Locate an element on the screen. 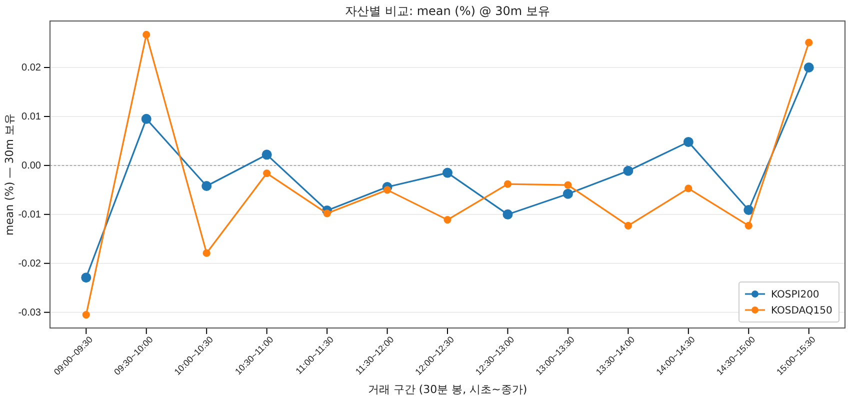 Image resolution: width=850 pixels, height=398 pixels. y-tick-label: -0.03 is located at coordinates (30, 313).